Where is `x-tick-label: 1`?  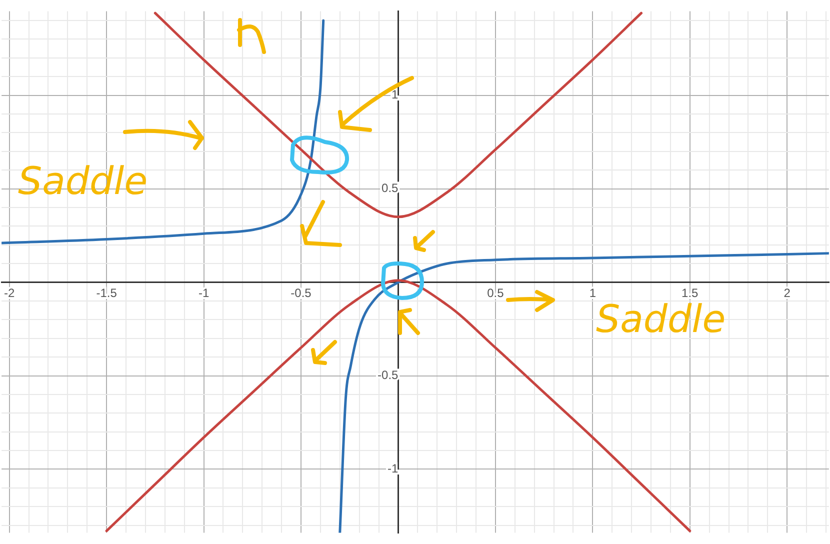 x-tick-label: 1 is located at coordinates (592, 293).